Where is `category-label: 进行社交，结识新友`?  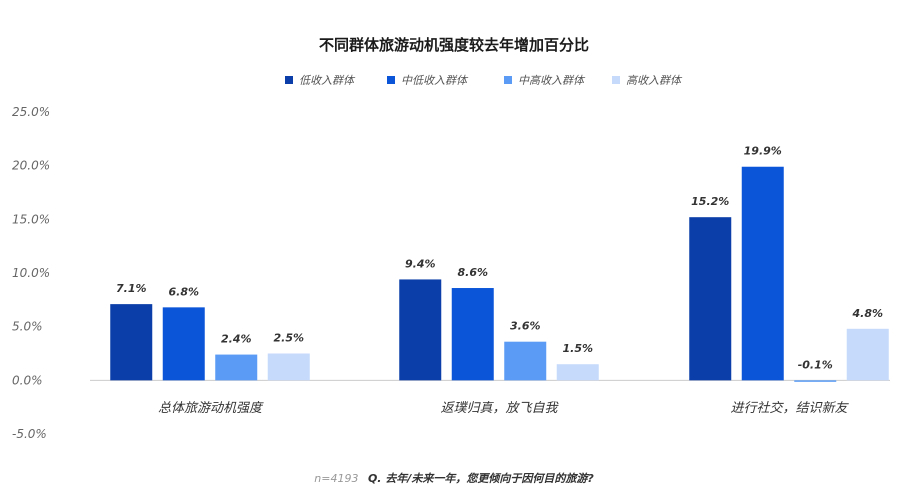
category-label: 进行社交，结识新友 is located at coordinates (789, 408).